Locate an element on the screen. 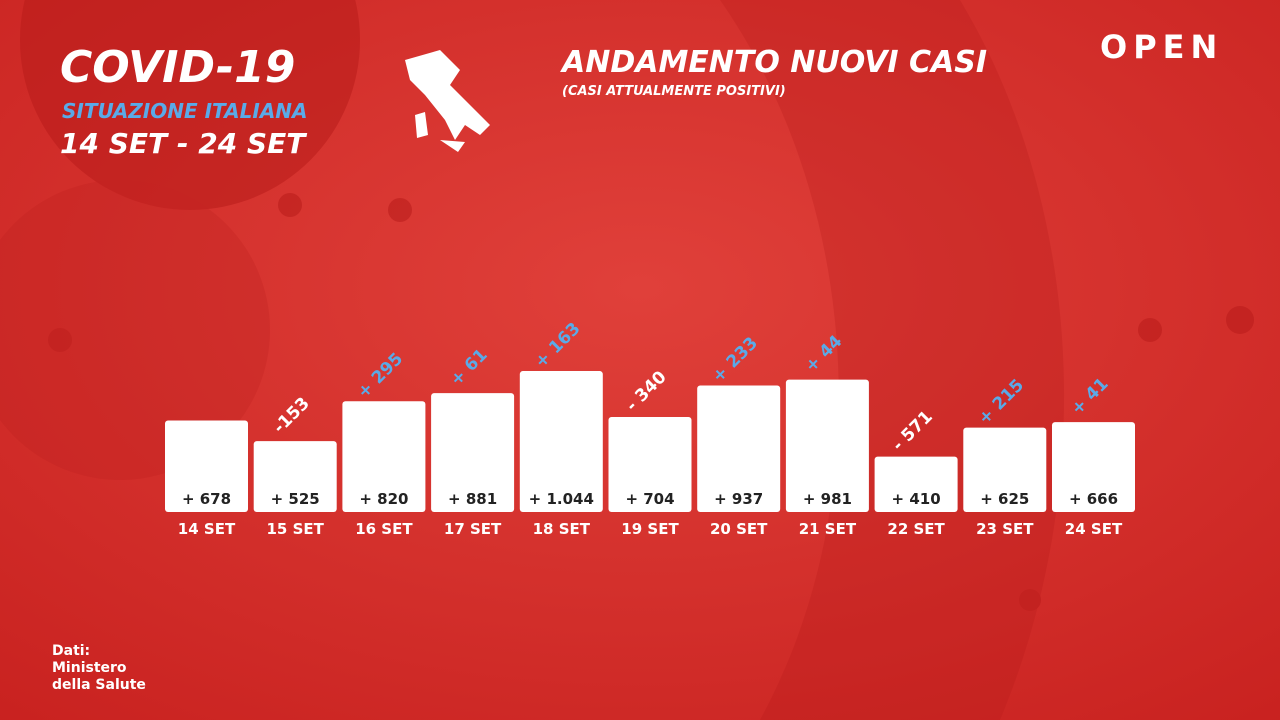 This screenshot has height=720, width=1280. chart-title: ANDAMENTO NUOVI CASI is located at coordinates (773, 62).